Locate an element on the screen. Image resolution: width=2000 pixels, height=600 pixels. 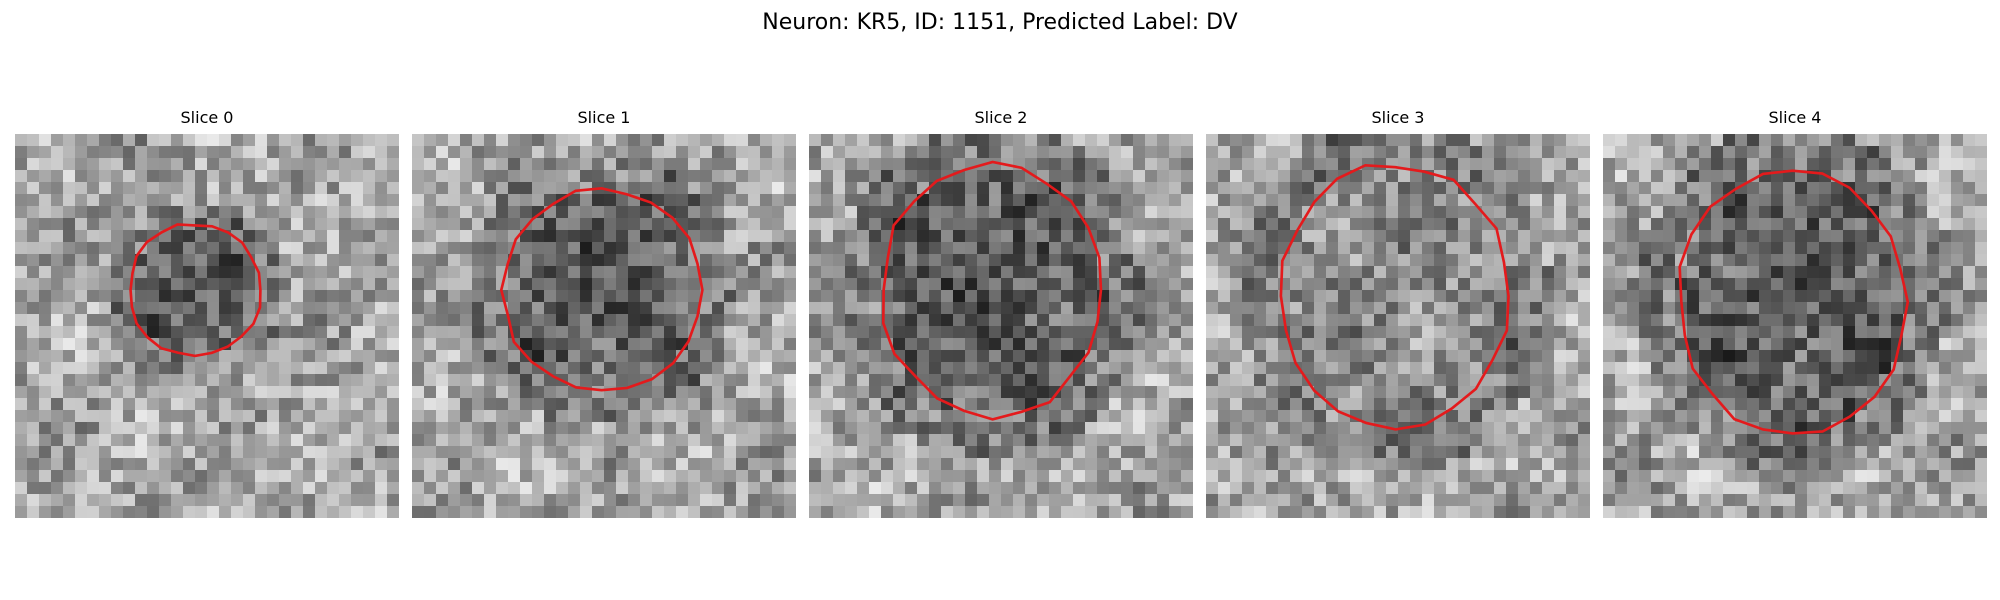
slice-title: Slice 0 is located at coordinates (207, 117).